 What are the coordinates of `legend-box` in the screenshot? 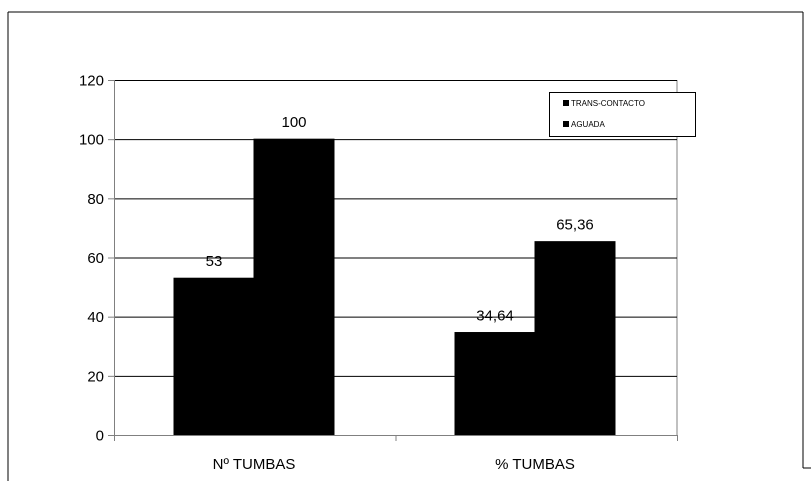 It's located at (622, 114).